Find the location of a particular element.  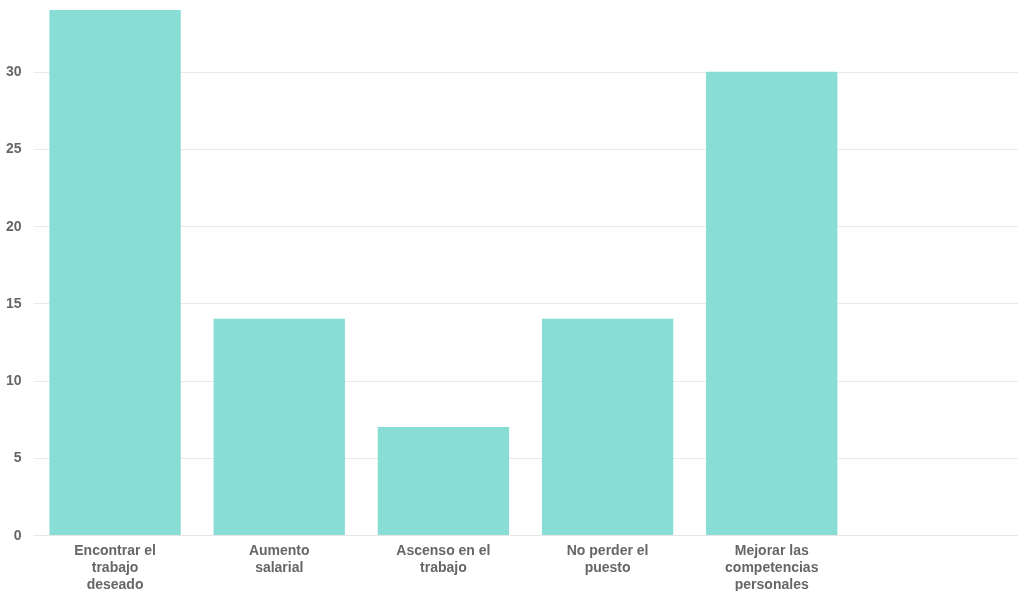

y-tick-label: 15 is located at coordinates (13, 302).